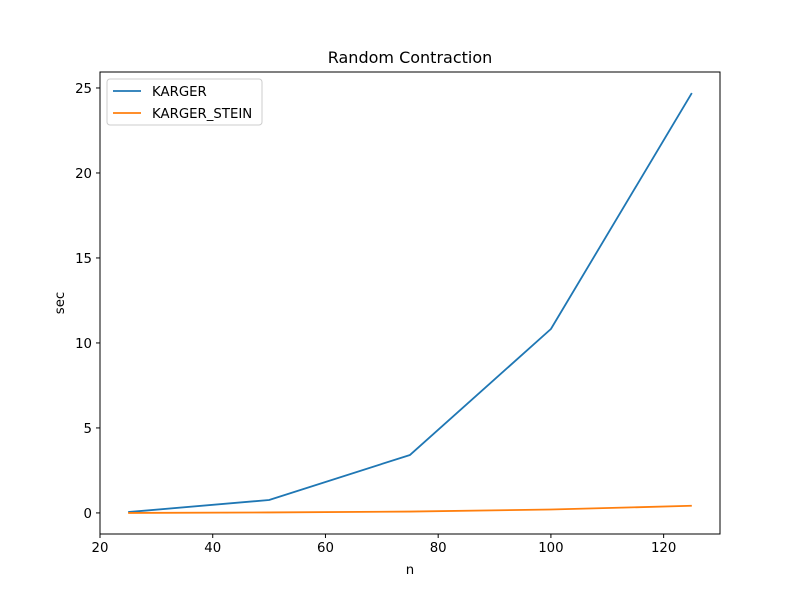 This screenshot has width=800, height=600. Describe the element at coordinates (212, 548) in the screenshot. I see `x-tick-label: 40` at that location.